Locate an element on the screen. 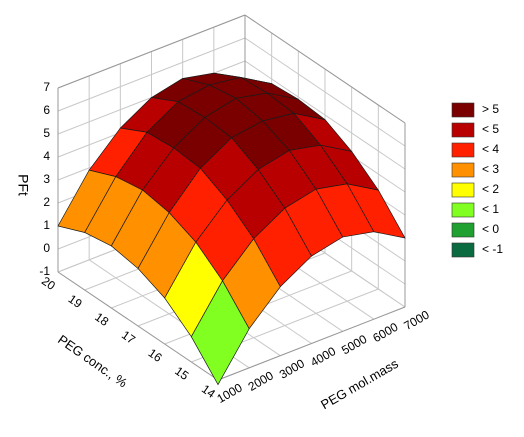 The image size is (524, 437). legend-label: < 4 is located at coordinates (490, 149).